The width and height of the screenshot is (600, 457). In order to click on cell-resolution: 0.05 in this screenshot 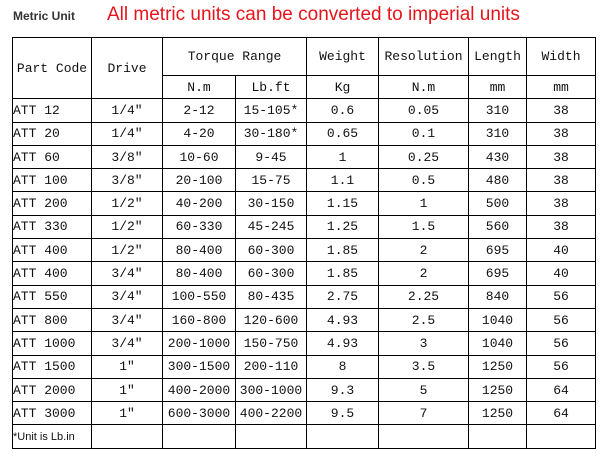, I will do `click(423, 110)`.